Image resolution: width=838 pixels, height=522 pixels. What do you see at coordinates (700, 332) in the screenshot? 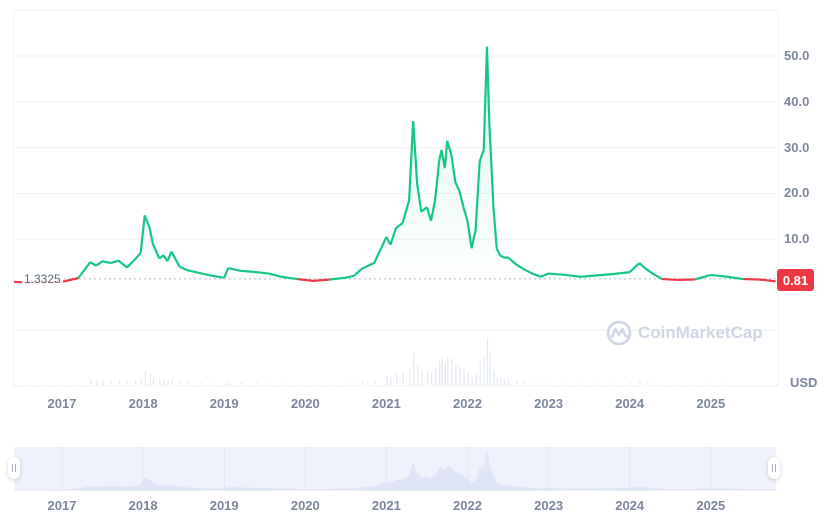
I see `watermark-text: CoinMarketCap` at bounding box center [700, 332].